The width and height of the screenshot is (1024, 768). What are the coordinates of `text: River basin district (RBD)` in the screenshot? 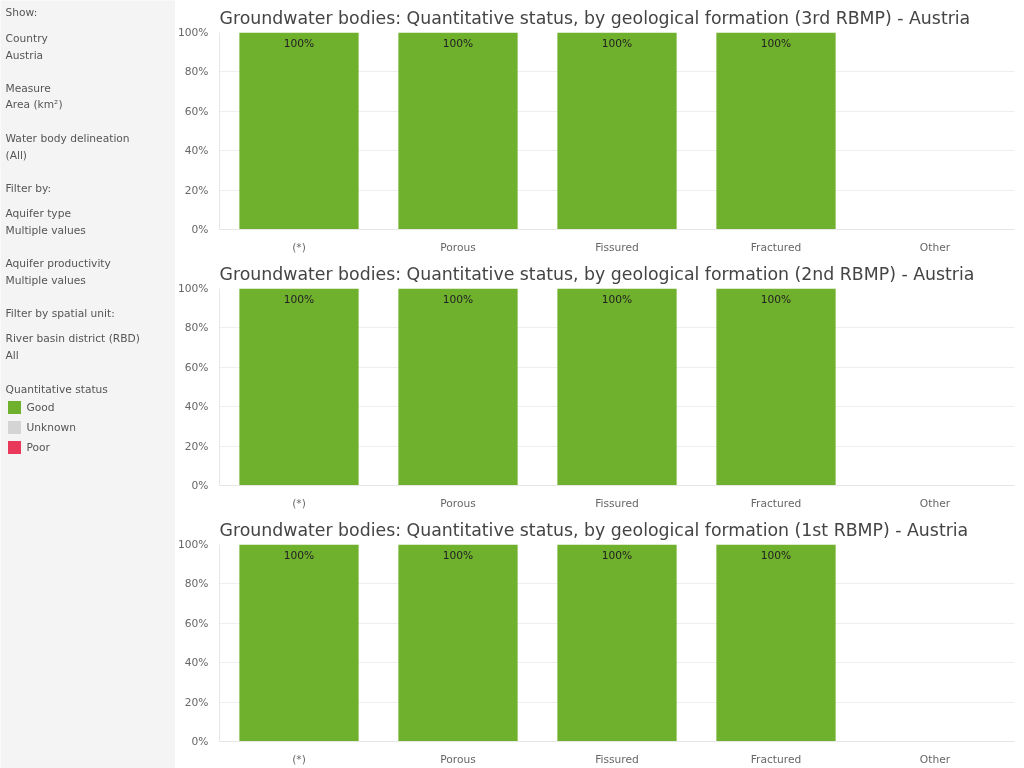 It's located at (72, 338).